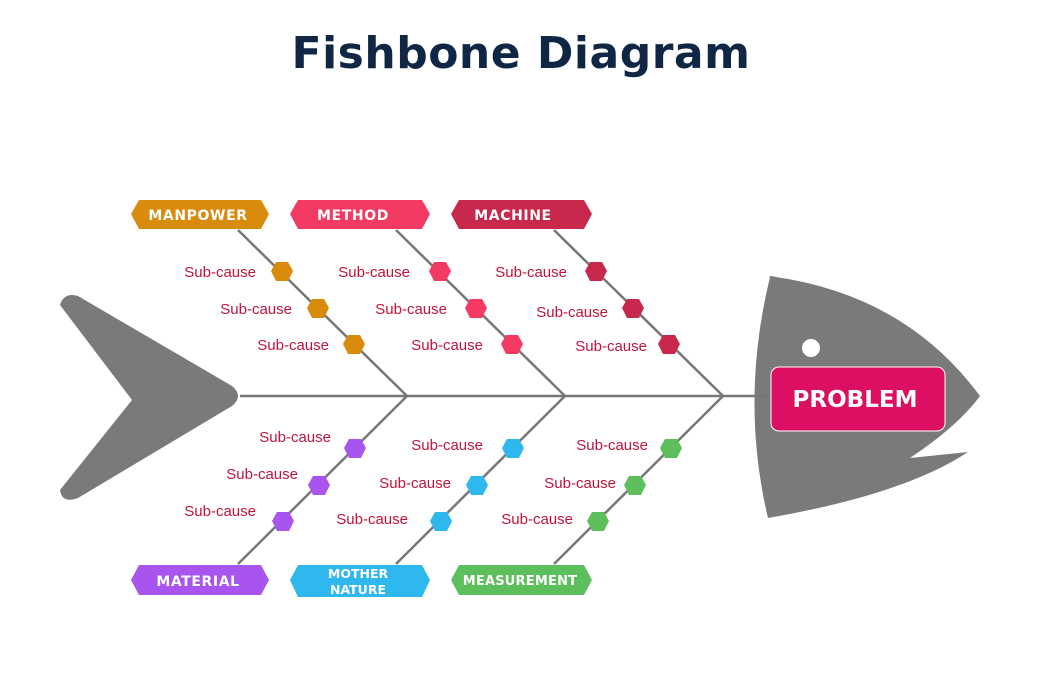 This screenshot has width=1042, height=687. Describe the element at coordinates (149, 397) in the screenshot. I see `fish-tail` at that location.